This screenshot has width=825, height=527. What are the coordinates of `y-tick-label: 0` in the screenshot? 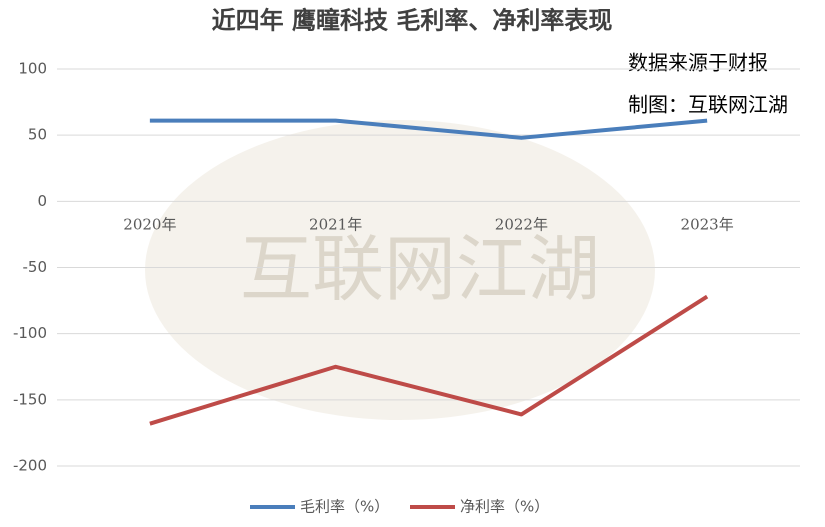 It's located at (42, 201).